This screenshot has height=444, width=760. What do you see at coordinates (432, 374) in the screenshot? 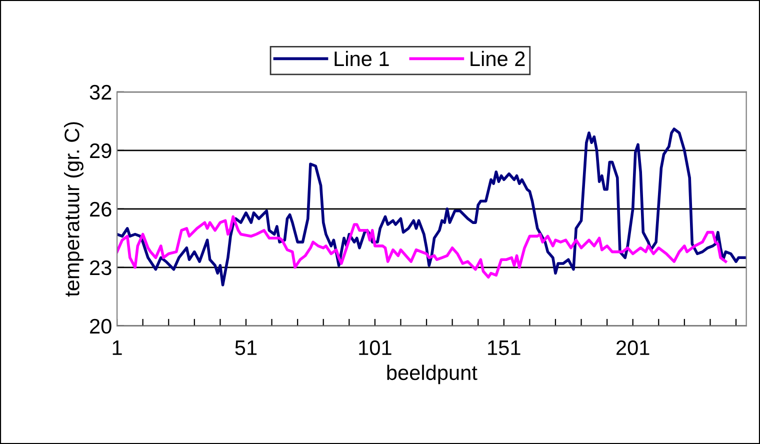
I see `x-axis-title: beeldpunt` at bounding box center [432, 374].